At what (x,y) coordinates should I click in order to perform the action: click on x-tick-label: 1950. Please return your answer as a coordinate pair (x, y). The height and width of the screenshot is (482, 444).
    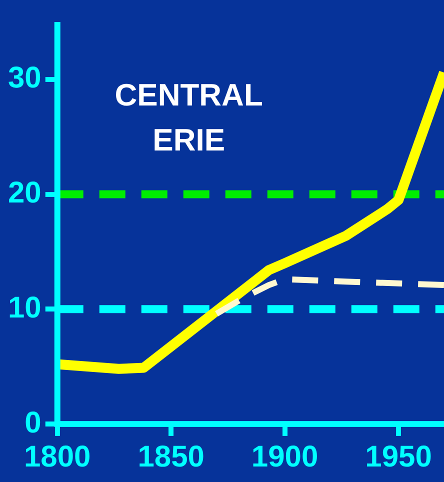
    Looking at the image, I should click on (398, 457).